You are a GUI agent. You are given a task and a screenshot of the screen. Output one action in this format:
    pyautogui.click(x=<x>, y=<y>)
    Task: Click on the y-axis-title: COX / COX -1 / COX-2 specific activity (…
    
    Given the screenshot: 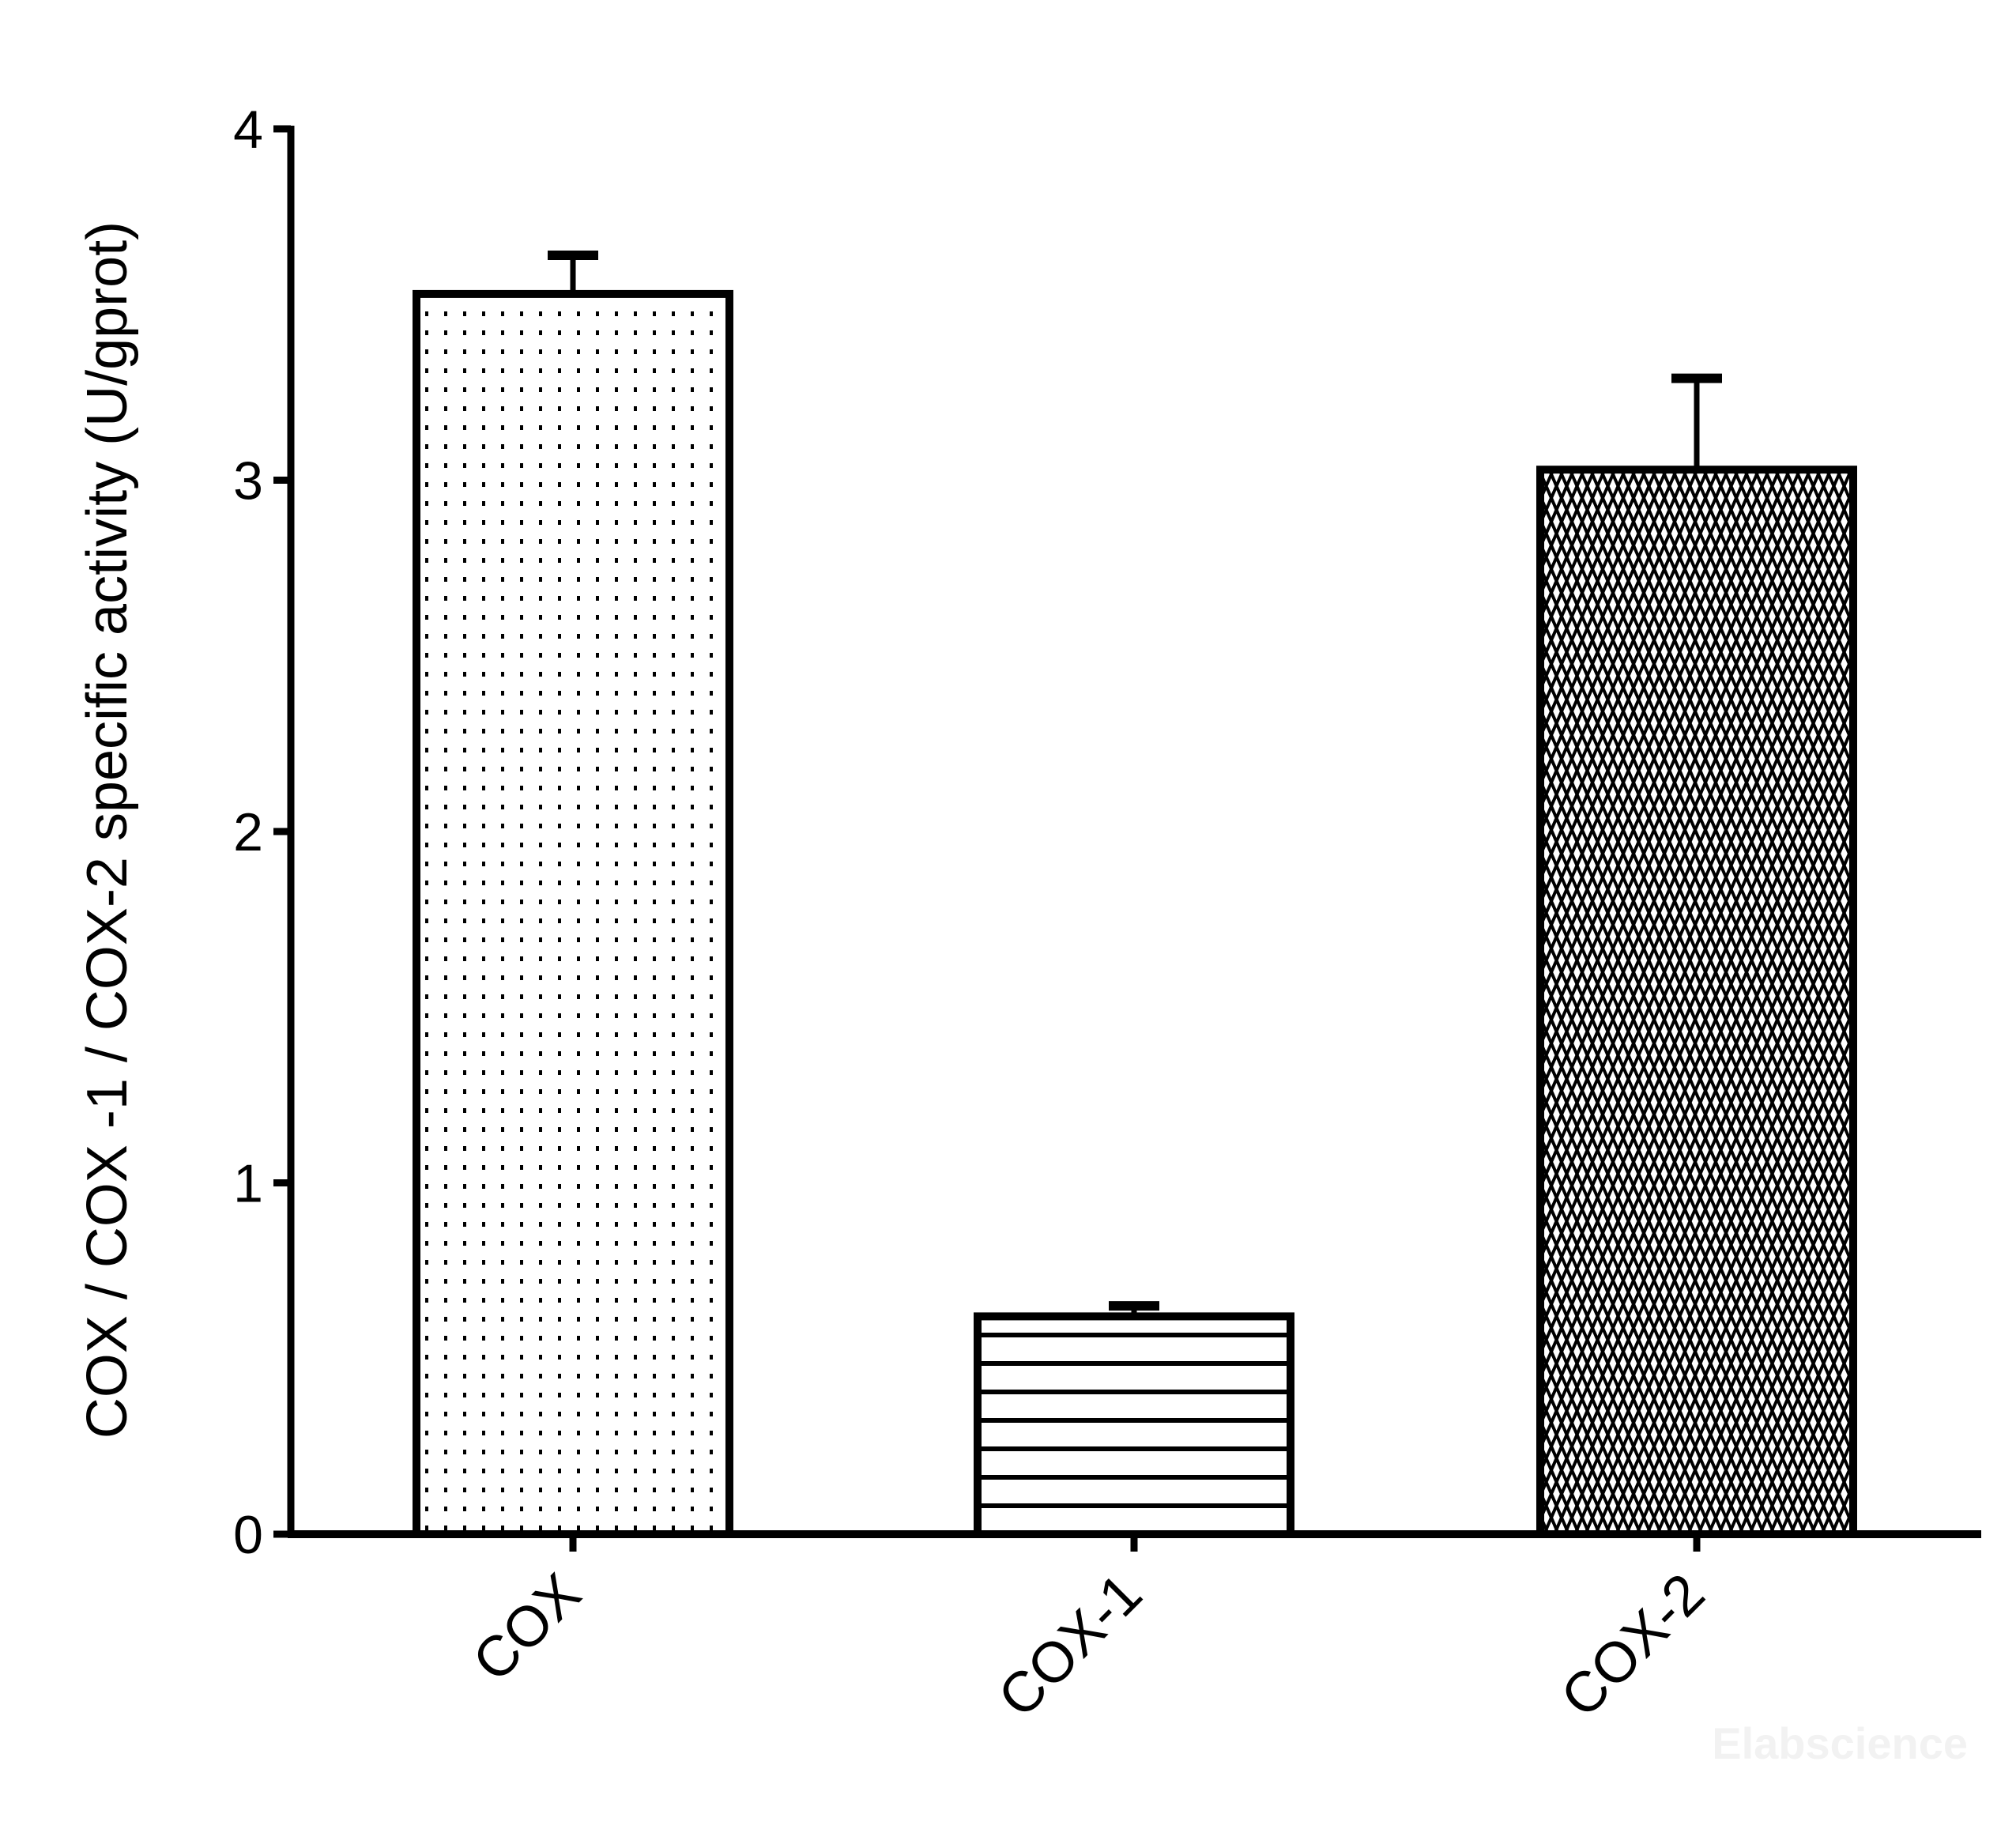 What is the action you would take?
    pyautogui.click(x=108, y=830)
    